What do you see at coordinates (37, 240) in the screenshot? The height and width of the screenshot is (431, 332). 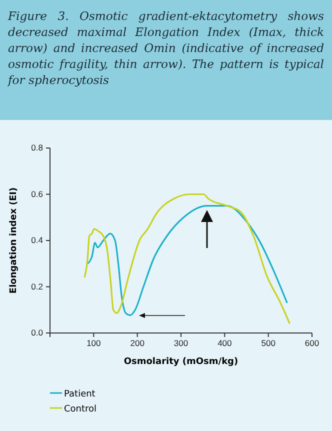 I see `y-tick-label: 0.4` at bounding box center [37, 240].